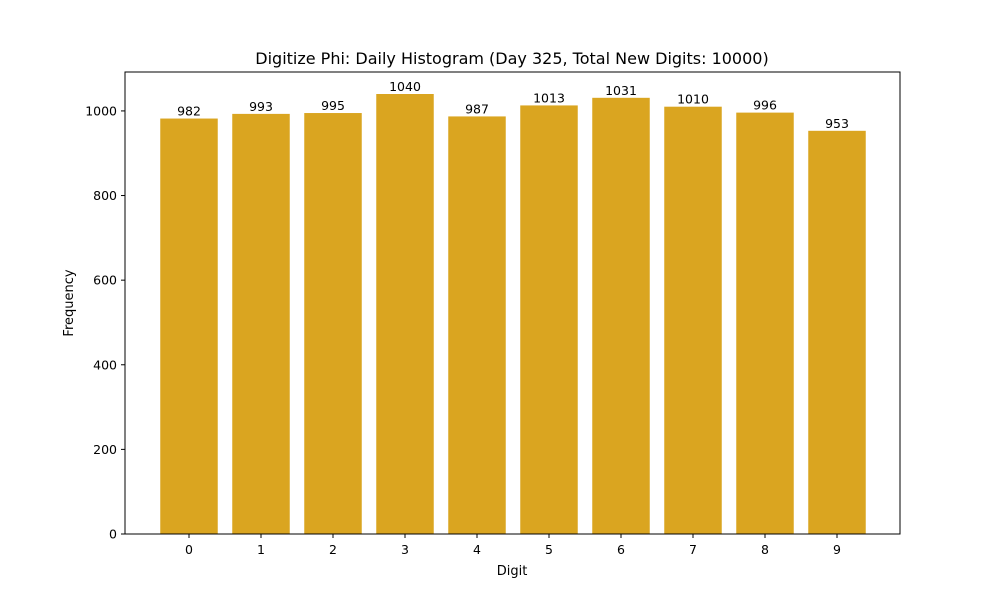 The height and width of the screenshot is (600, 1000). What do you see at coordinates (765, 549) in the screenshot?
I see `x-tick-label: 8` at bounding box center [765, 549].